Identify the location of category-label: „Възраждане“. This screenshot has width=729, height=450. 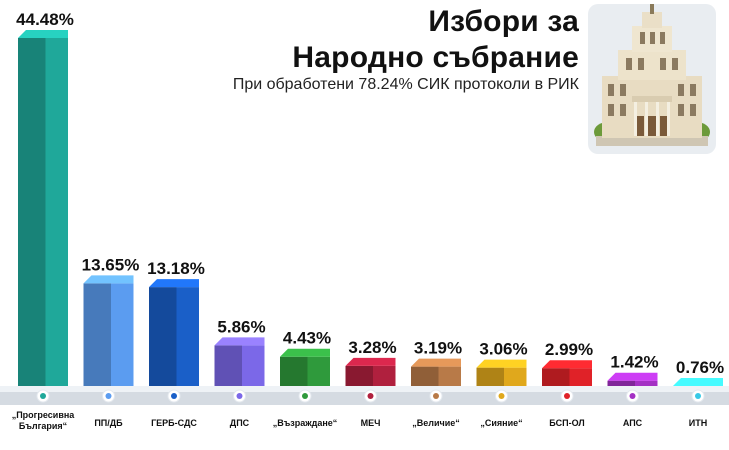
(305, 423).